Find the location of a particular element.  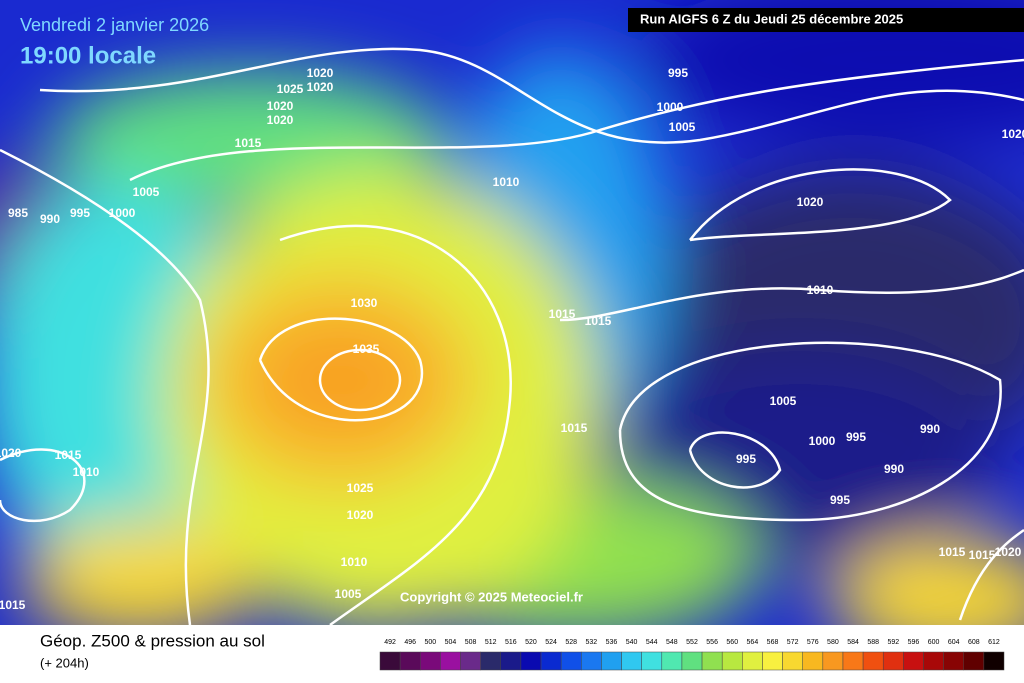

scale-tick-label: 524 is located at coordinates (551, 642).